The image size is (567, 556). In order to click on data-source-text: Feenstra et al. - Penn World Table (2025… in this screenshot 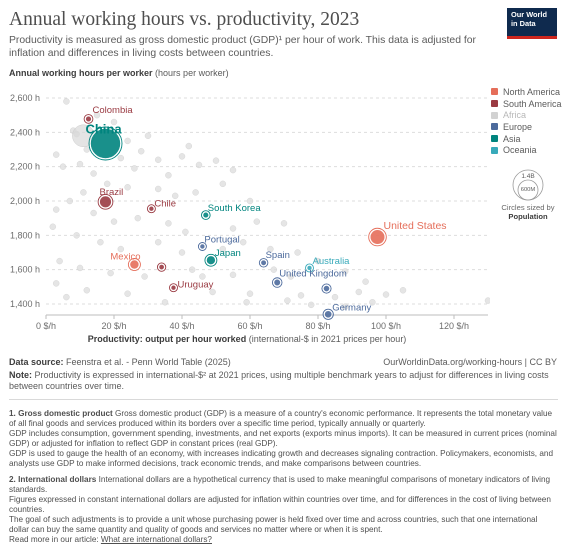, I will do `click(148, 362)`.